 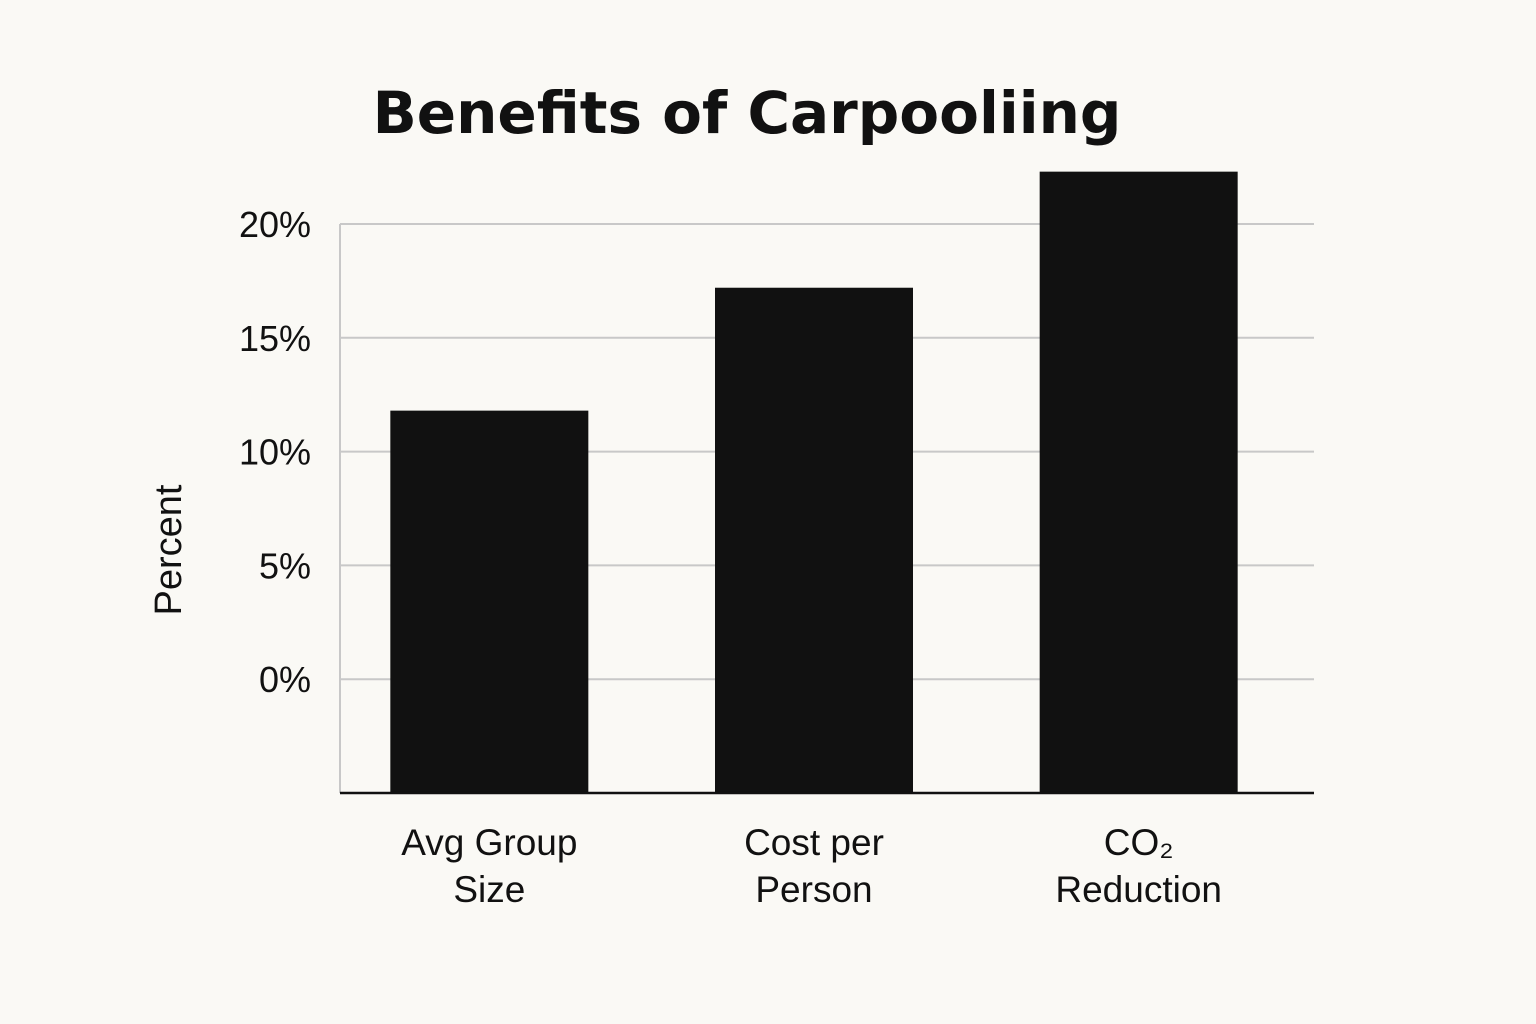 What do you see at coordinates (275, 224) in the screenshot?
I see `y-tick-label: 20%` at bounding box center [275, 224].